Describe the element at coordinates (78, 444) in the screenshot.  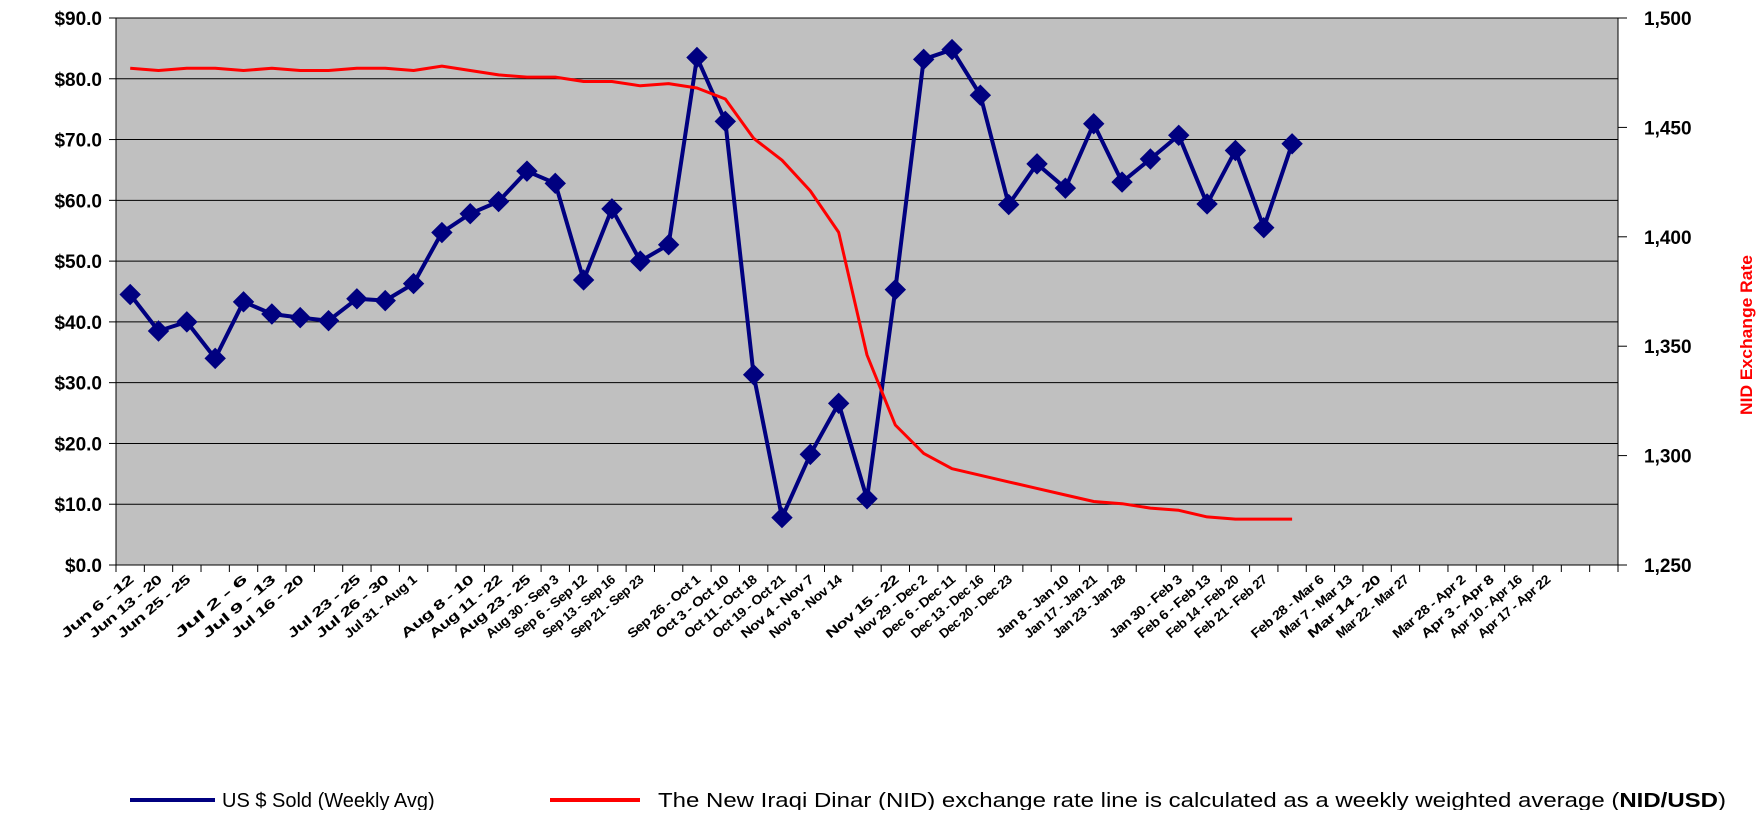
I see `left-axis-tick-label: $20.0` at that location.